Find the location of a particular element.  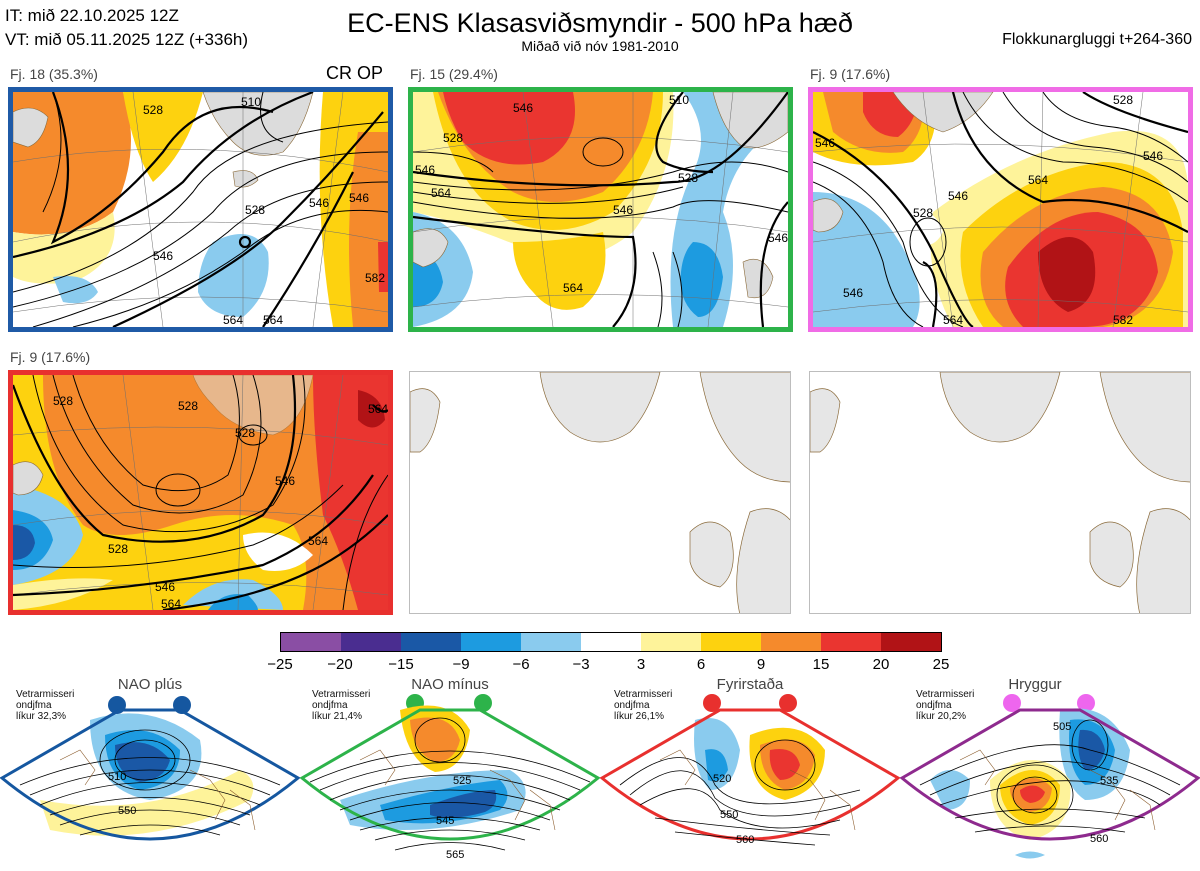

colorbar-tick: −20 is located at coordinates (340, 664).